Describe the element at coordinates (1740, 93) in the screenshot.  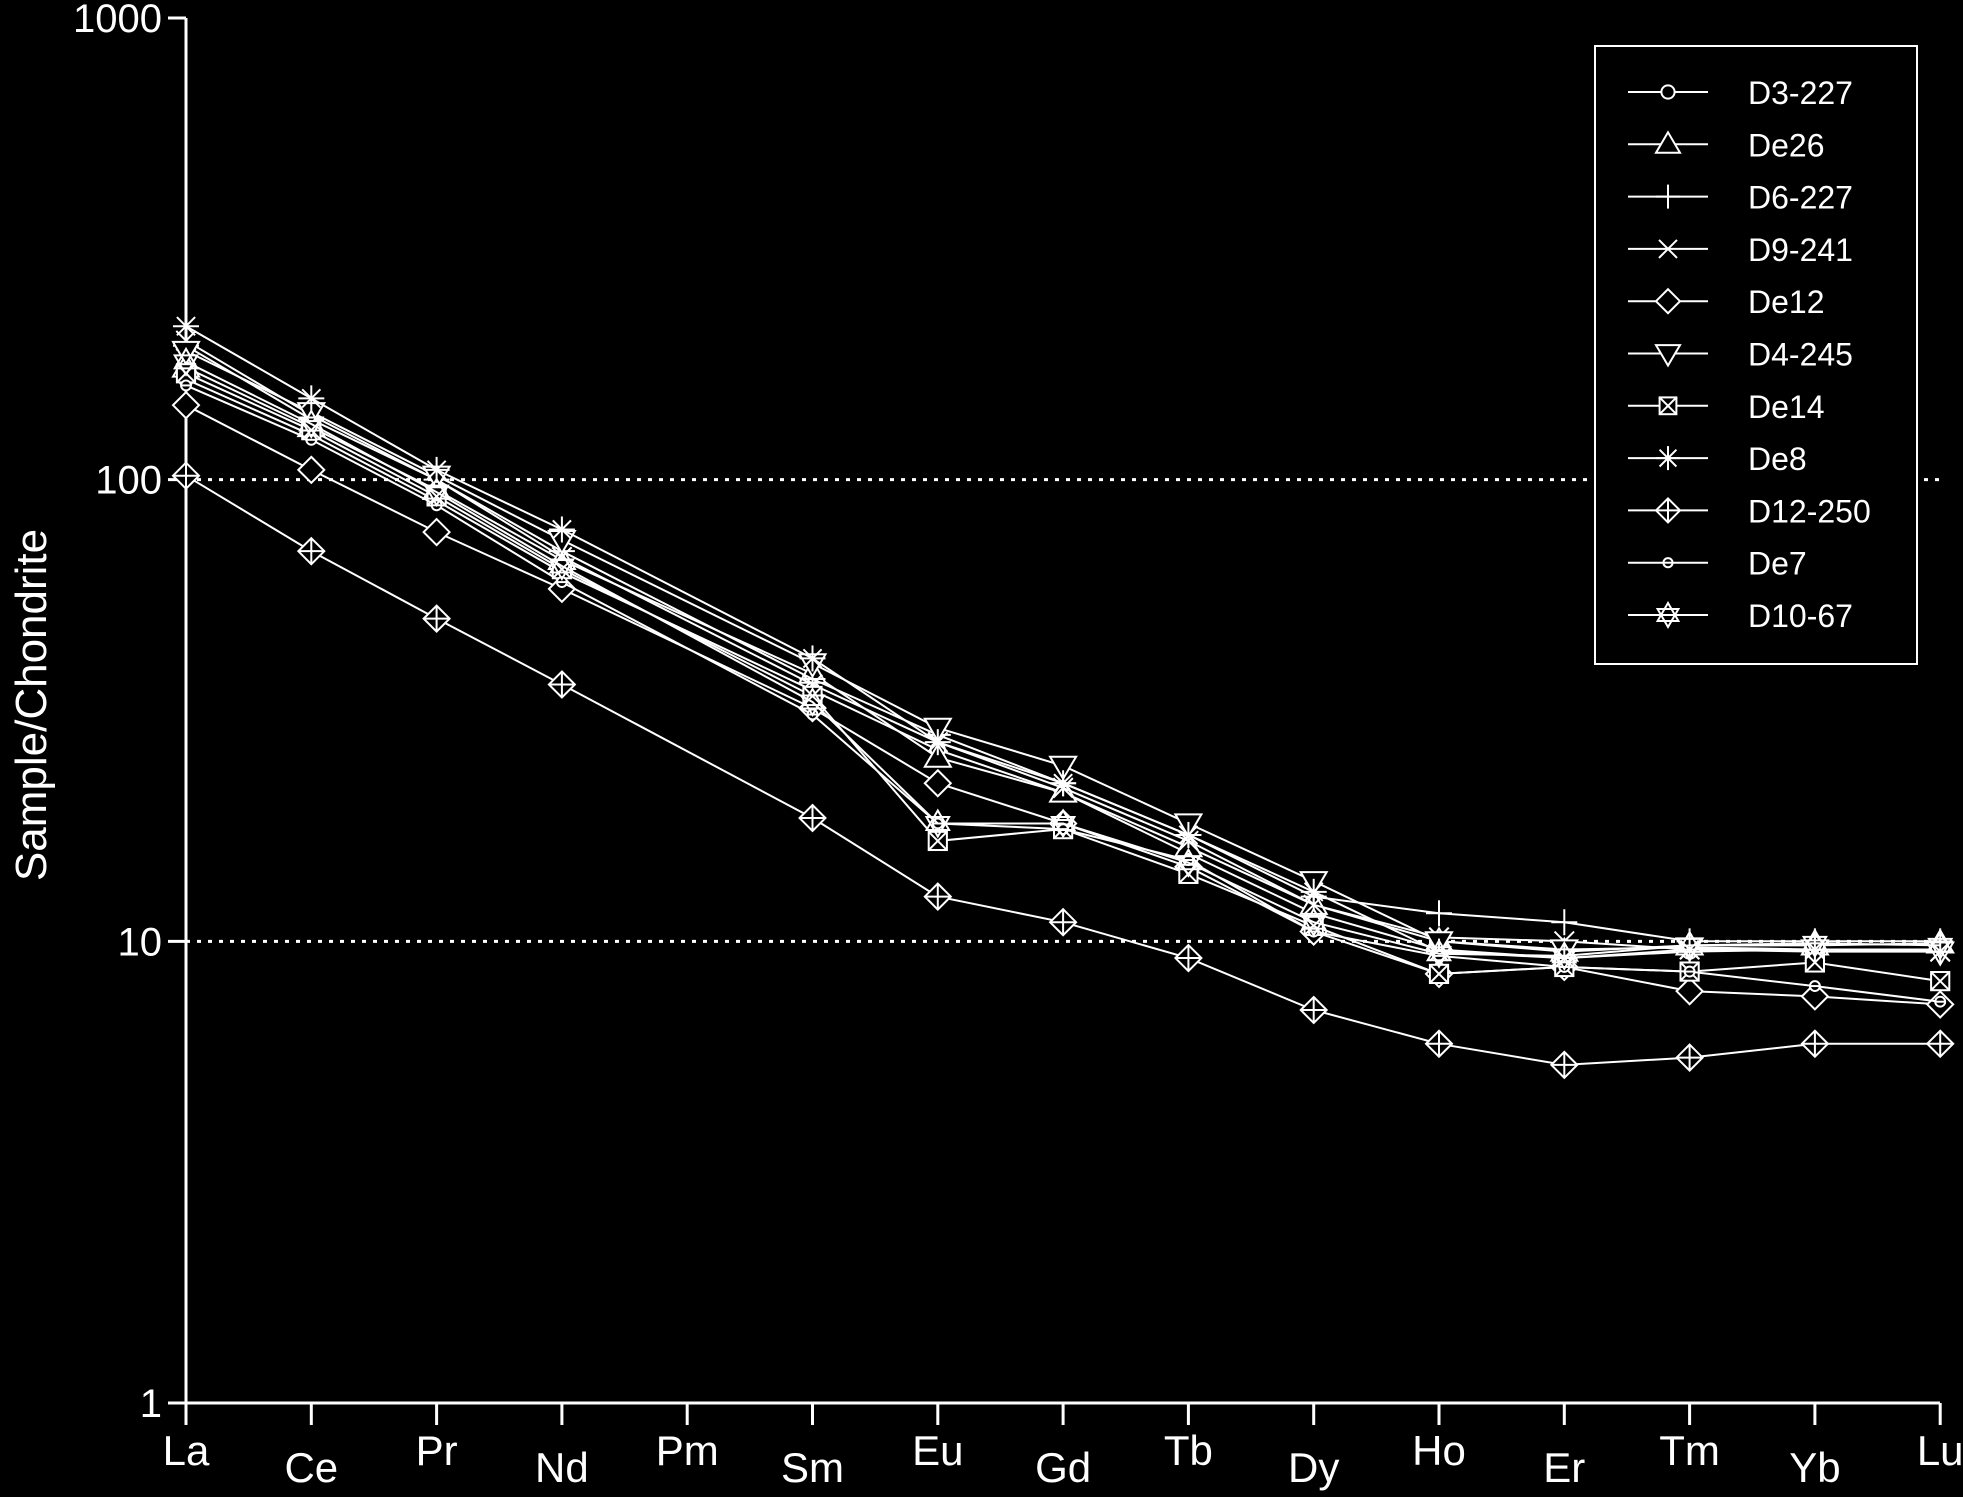
I see `legend-item-d3-227: D3-227` at that location.